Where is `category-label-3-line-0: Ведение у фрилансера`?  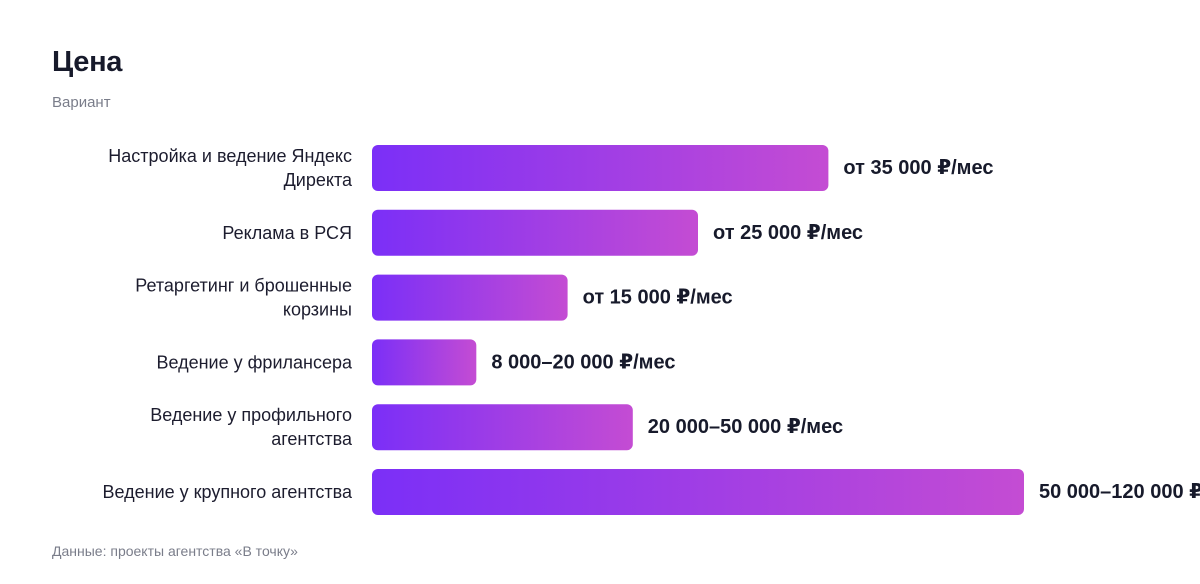 category-label-3-line-0: Ведение у фрилансера is located at coordinates (254, 362).